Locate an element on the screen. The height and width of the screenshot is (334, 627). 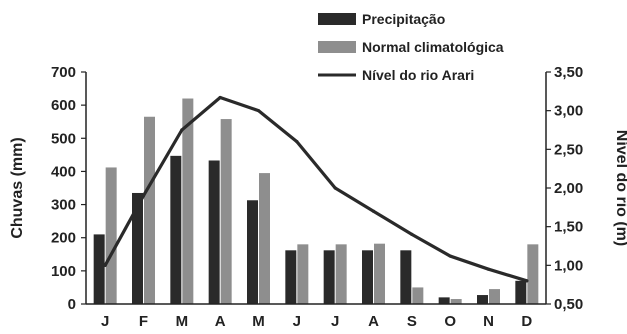
legend-label-2: Nível do rio Arari is located at coordinates (418, 75).